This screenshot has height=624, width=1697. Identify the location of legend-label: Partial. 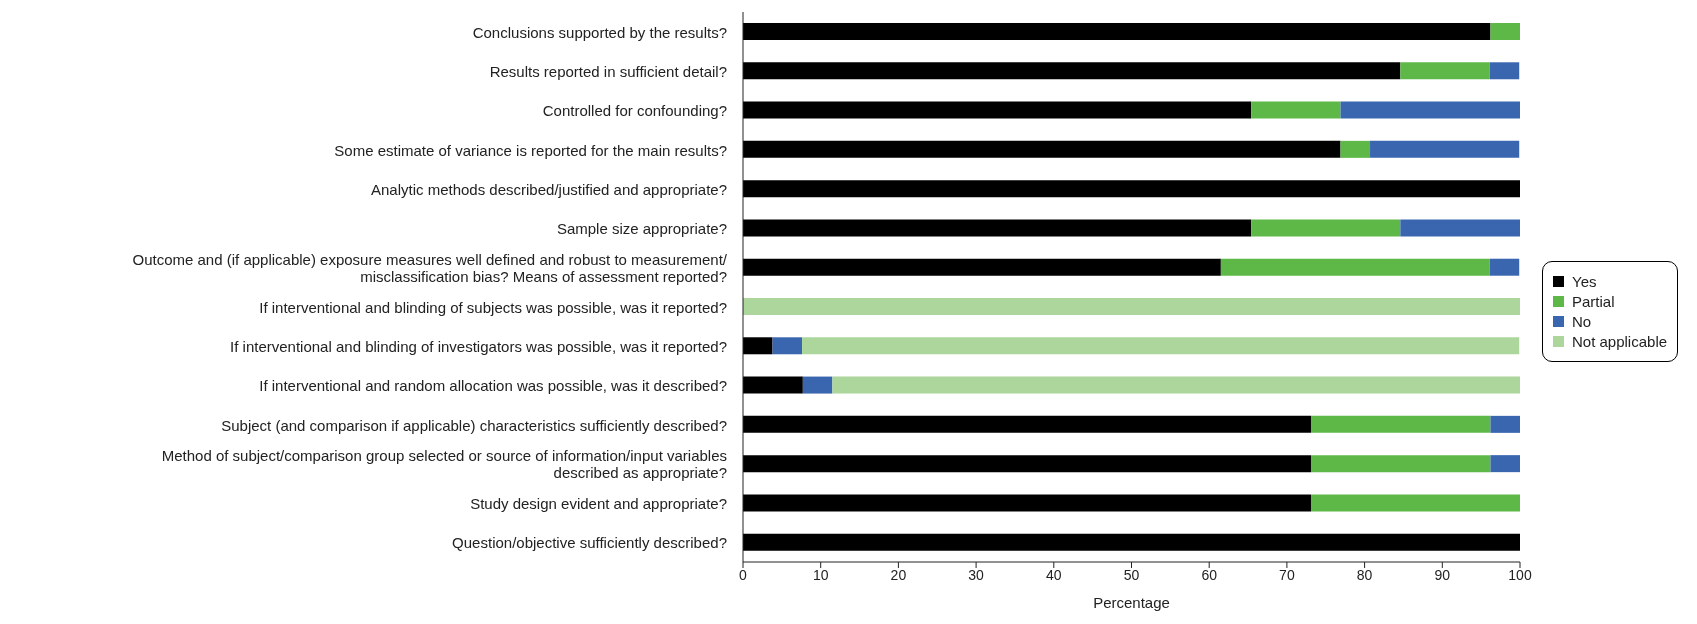
(1593, 301).